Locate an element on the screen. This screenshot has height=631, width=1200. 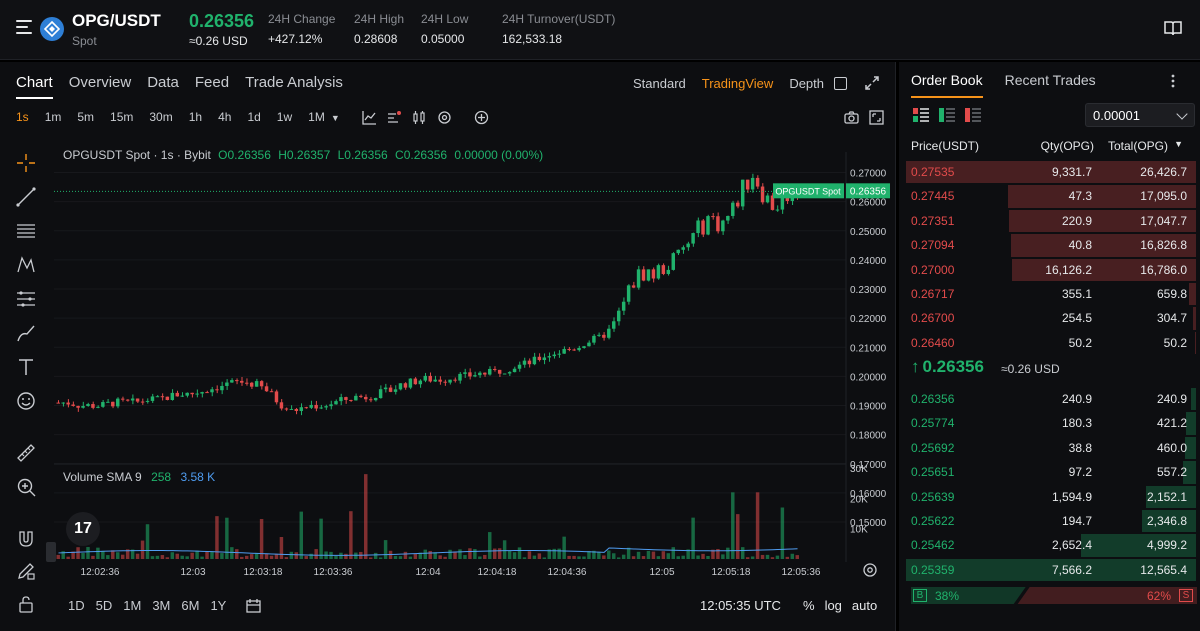
add-icon is located at coordinates (481, 117).